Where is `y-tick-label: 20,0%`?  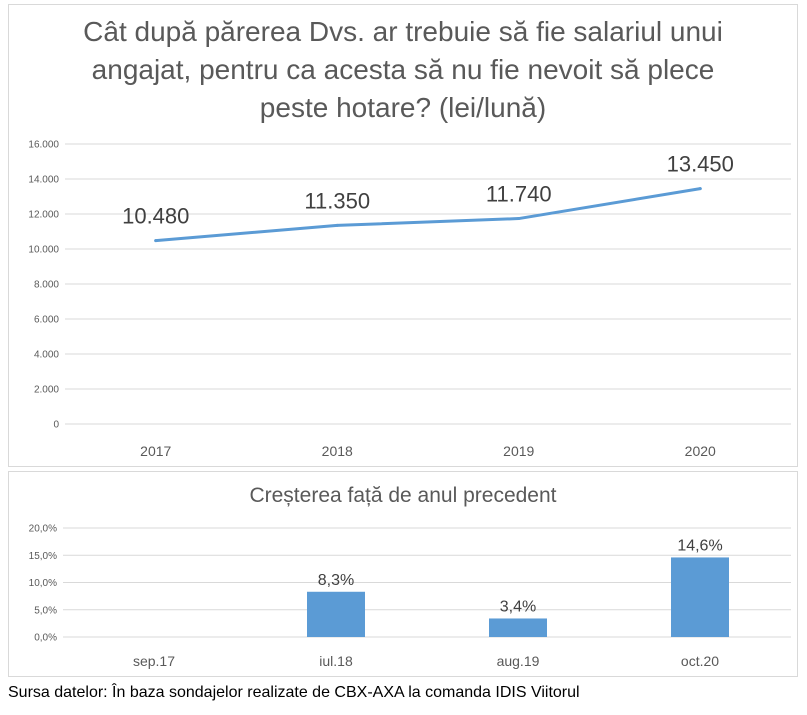
y-tick-label: 20,0% is located at coordinates (43, 529).